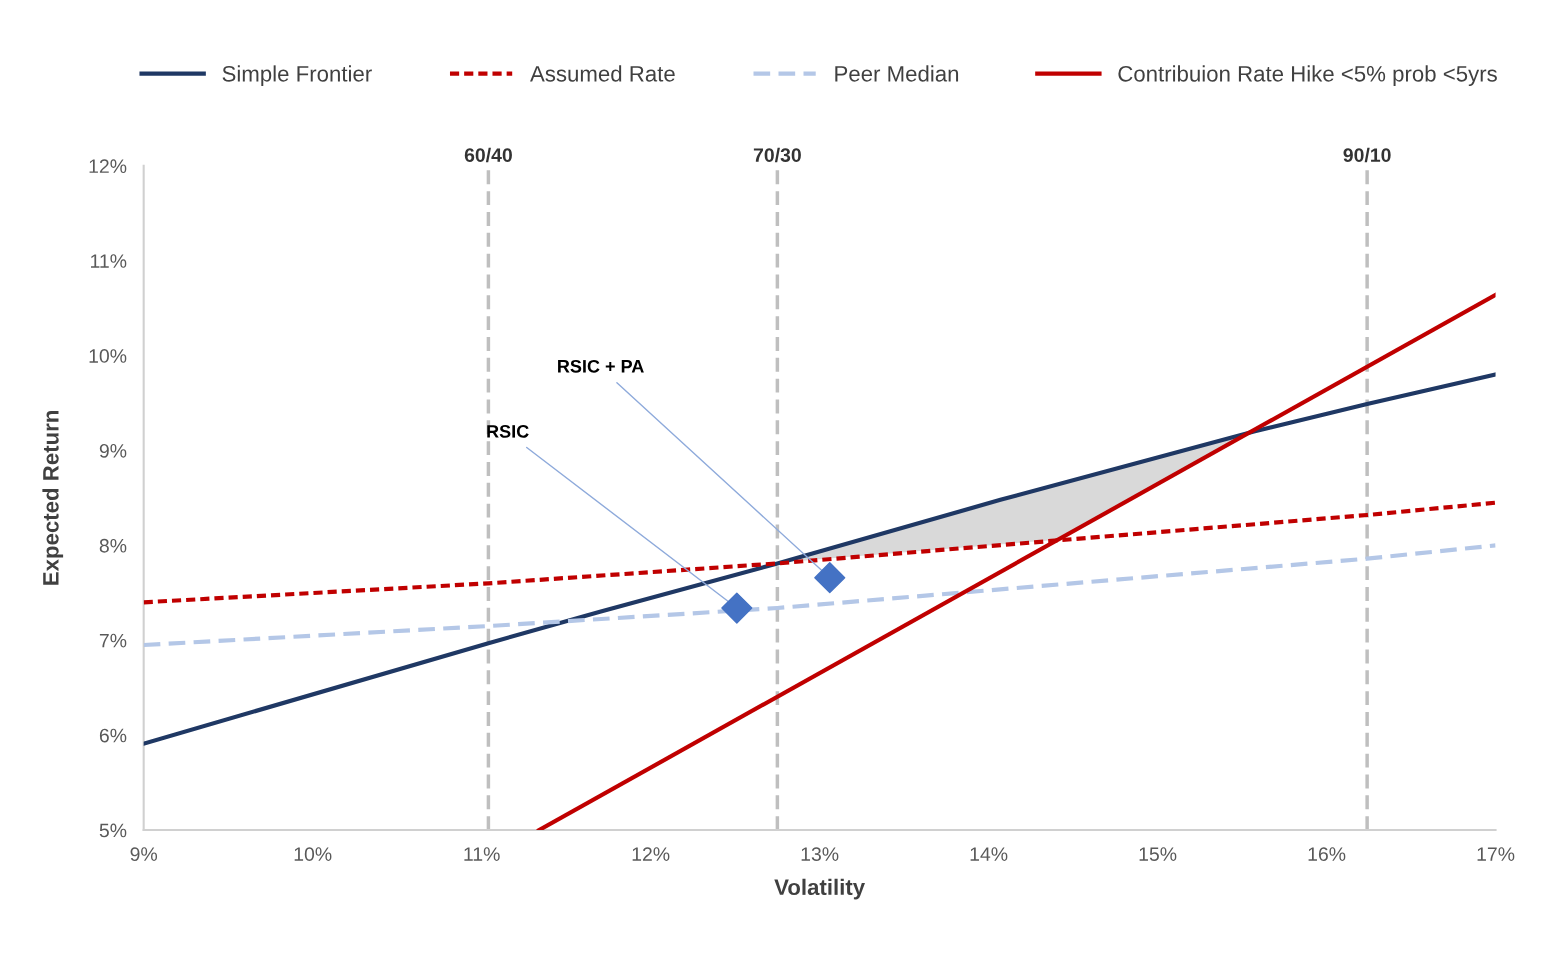 This screenshot has width=1545, height=953. I want to click on legend-label: Assumed Rate, so click(602, 73).